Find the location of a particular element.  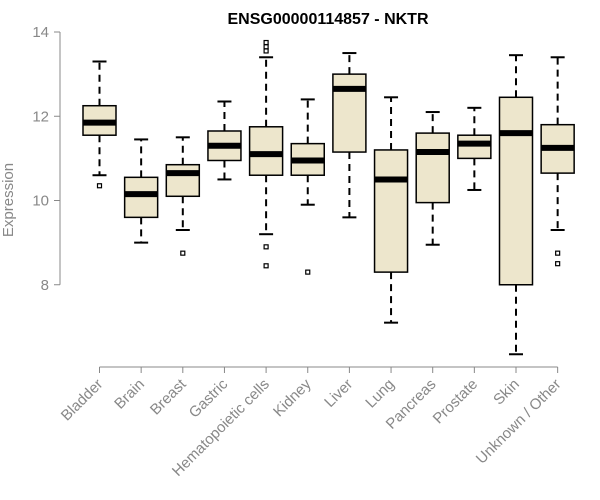

box-unknown-other is located at coordinates (557, 161).